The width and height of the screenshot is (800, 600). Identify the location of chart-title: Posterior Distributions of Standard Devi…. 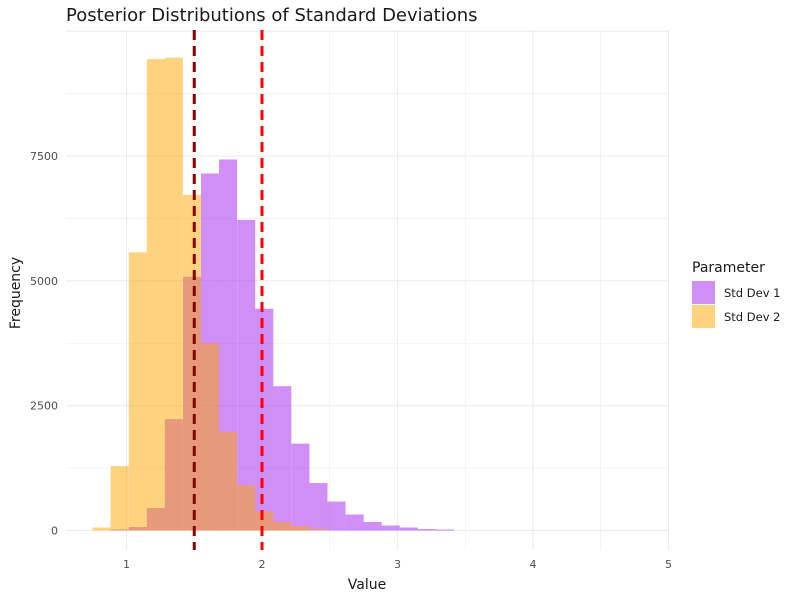
(272, 15).